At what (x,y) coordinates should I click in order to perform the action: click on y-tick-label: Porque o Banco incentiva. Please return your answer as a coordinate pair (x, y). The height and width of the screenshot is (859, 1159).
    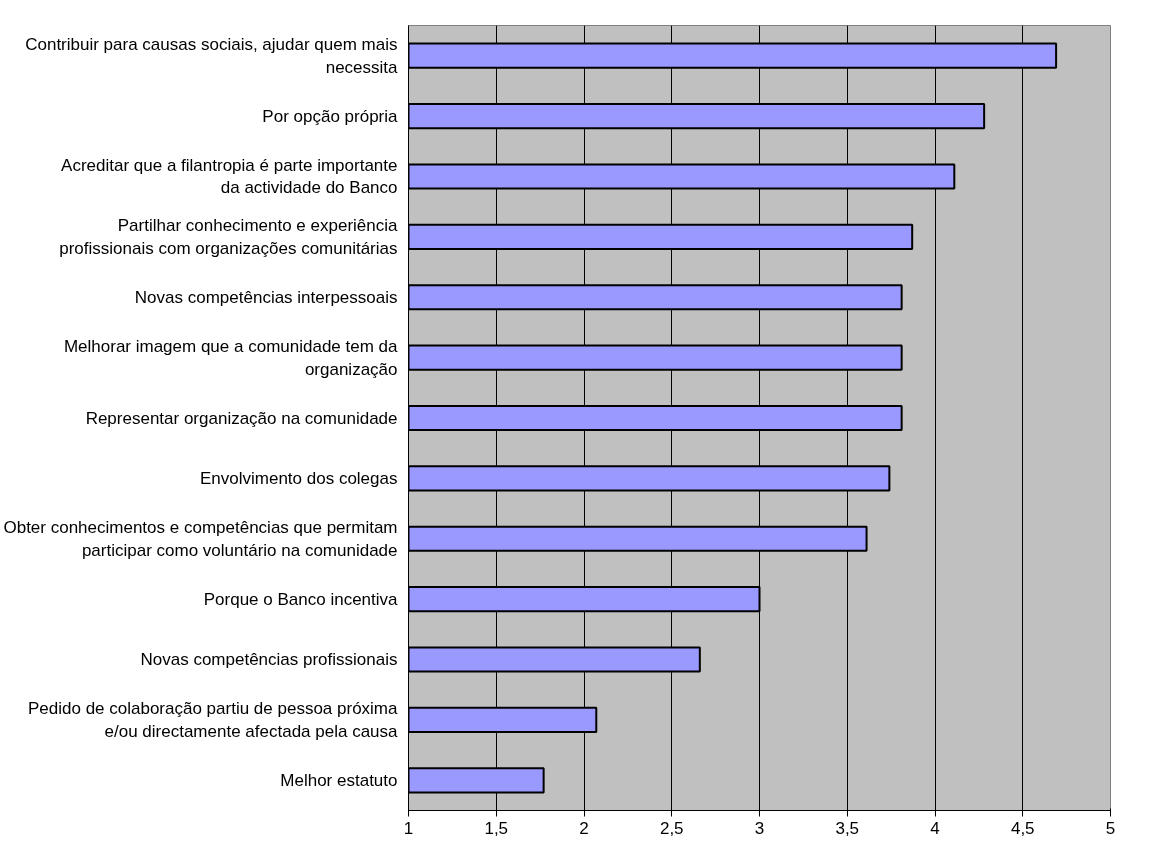
    Looking at the image, I should click on (301, 599).